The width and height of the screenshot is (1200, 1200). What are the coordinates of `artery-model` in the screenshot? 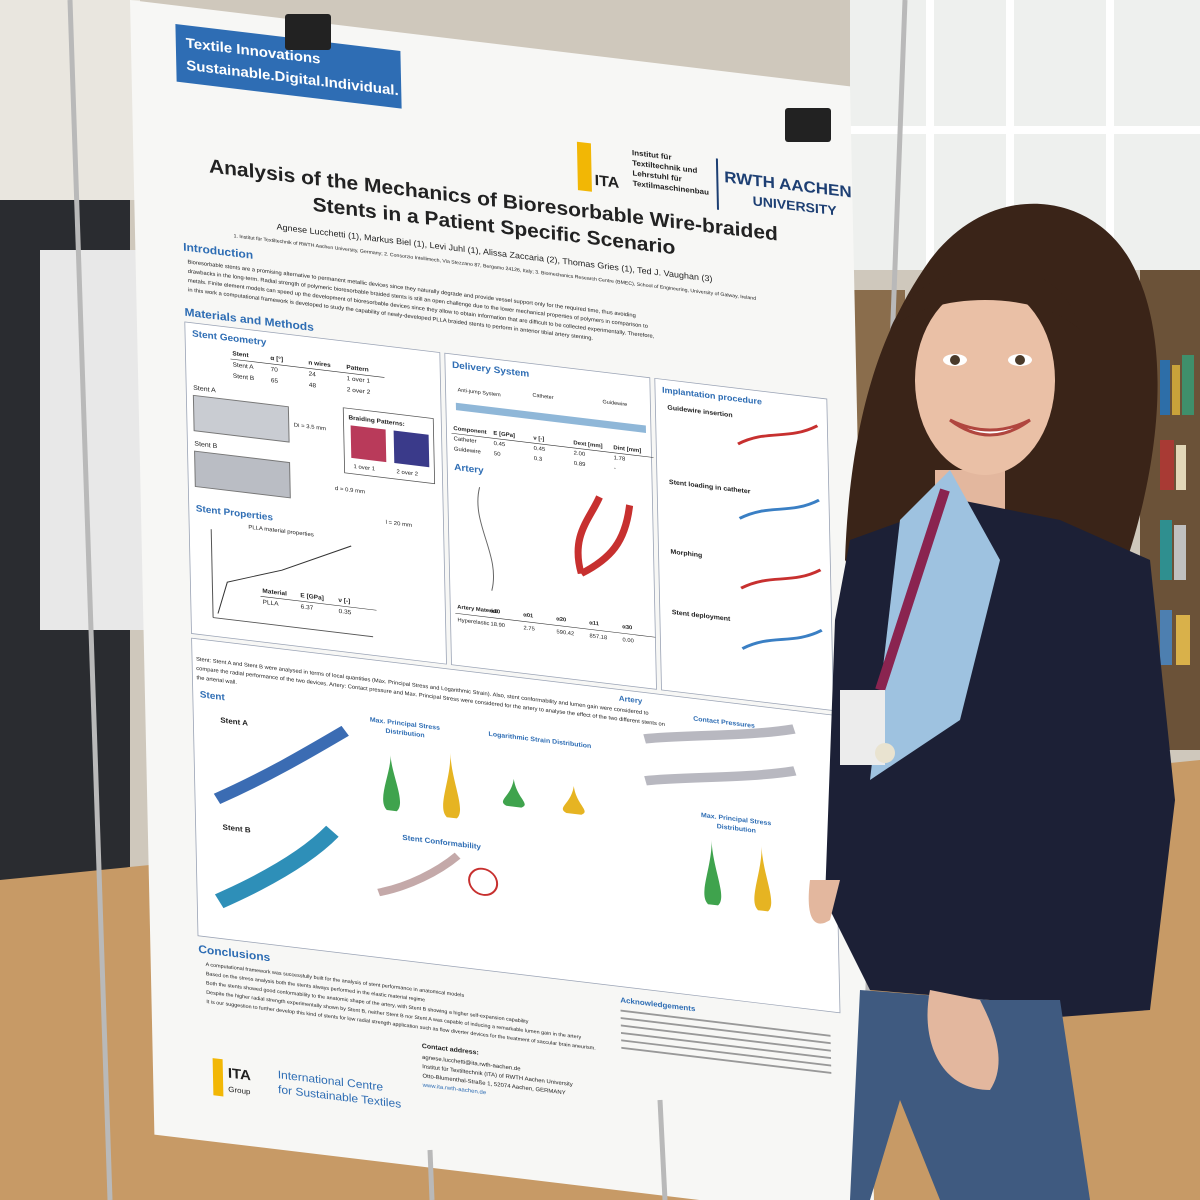 It's located at (604, 536).